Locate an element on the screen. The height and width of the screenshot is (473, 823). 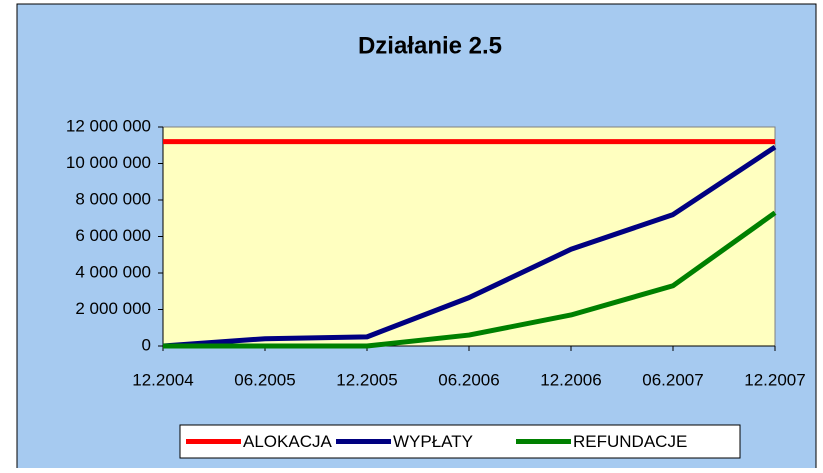
x-tick-label: 06.2006 is located at coordinates (468, 379).